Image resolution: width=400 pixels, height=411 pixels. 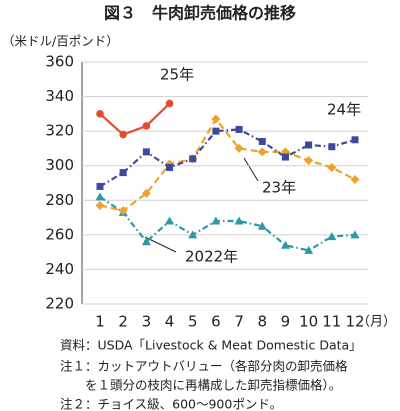 I want to click on y-tick-label: 360, so click(x=59, y=62).